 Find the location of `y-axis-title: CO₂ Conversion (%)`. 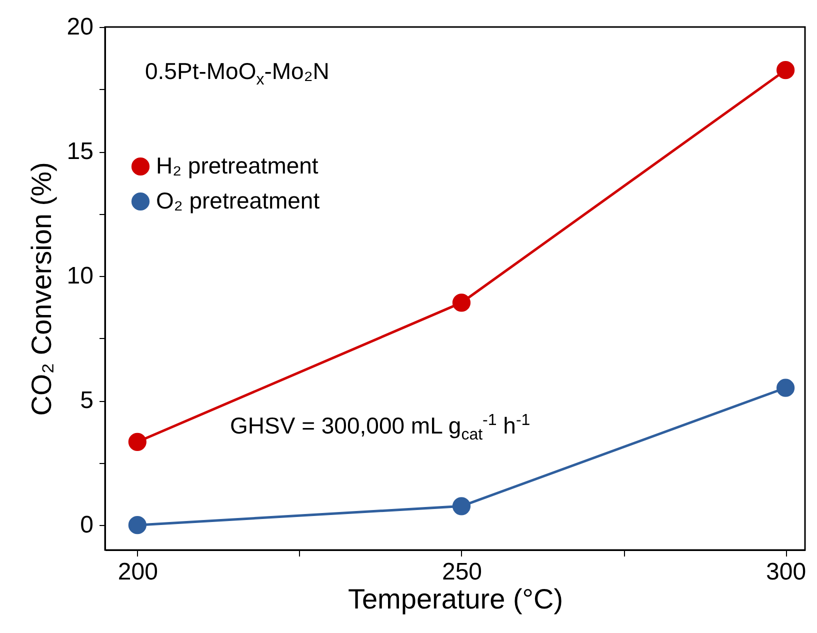

y-axis-title: CO₂ Conversion (%) is located at coordinates (41, 289).